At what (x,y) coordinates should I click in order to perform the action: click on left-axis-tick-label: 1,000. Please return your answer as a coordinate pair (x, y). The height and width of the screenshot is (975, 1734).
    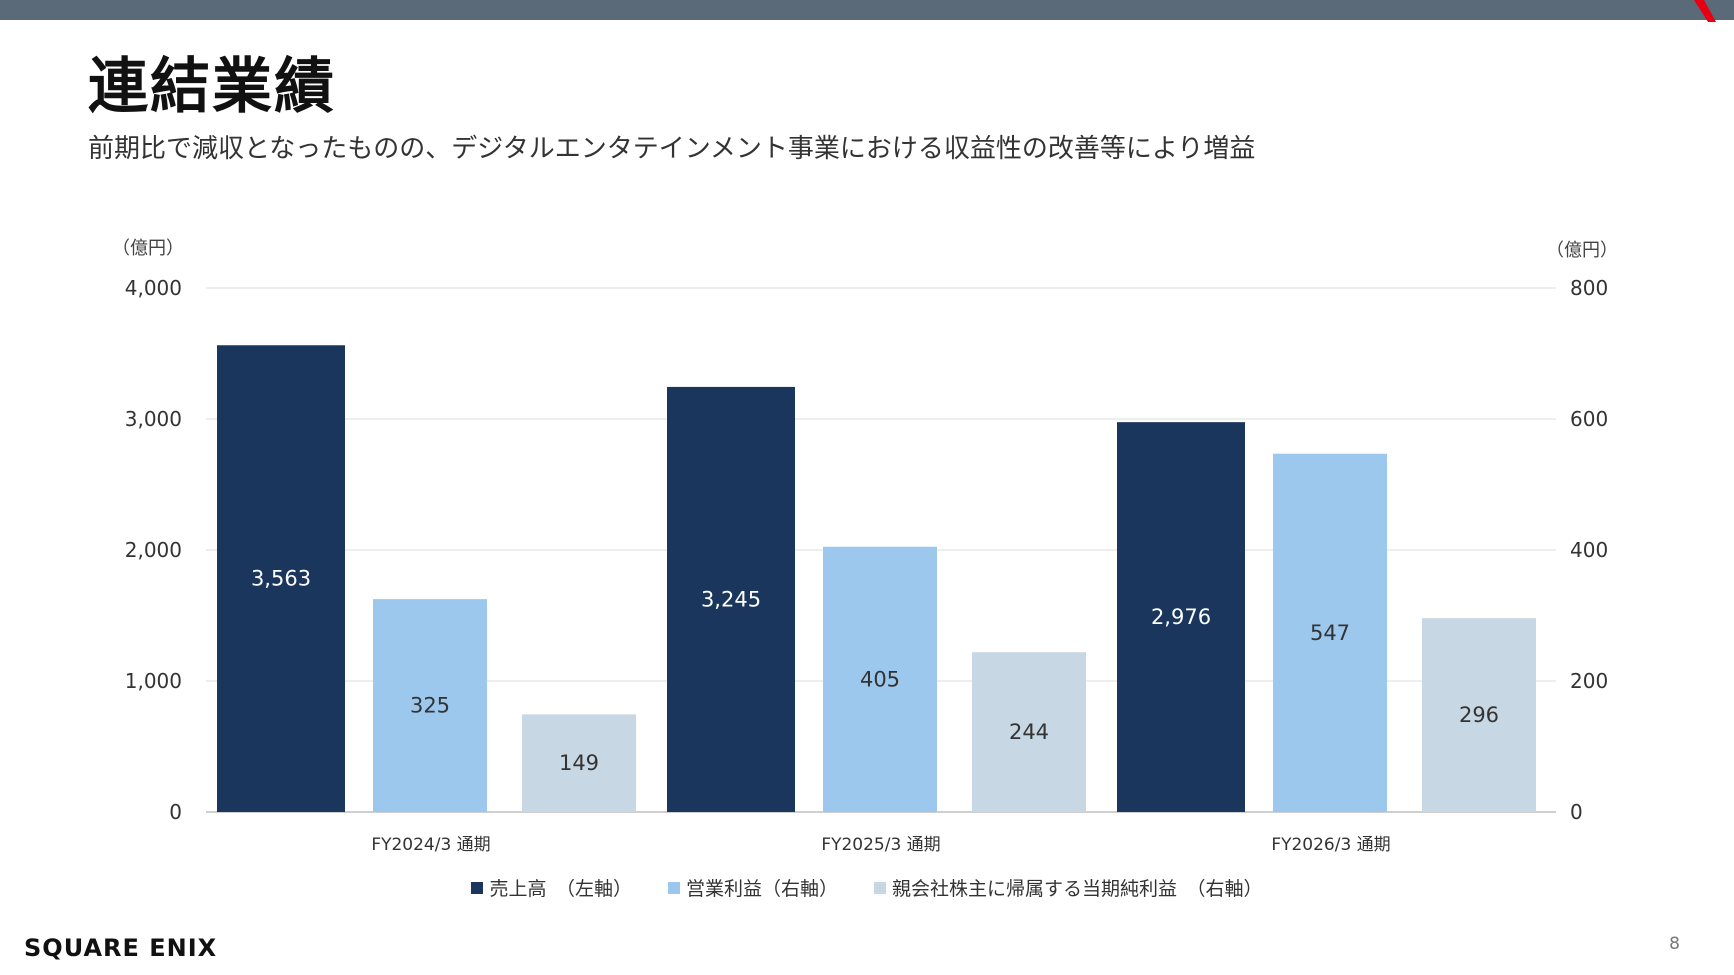
    Looking at the image, I should click on (153, 681).